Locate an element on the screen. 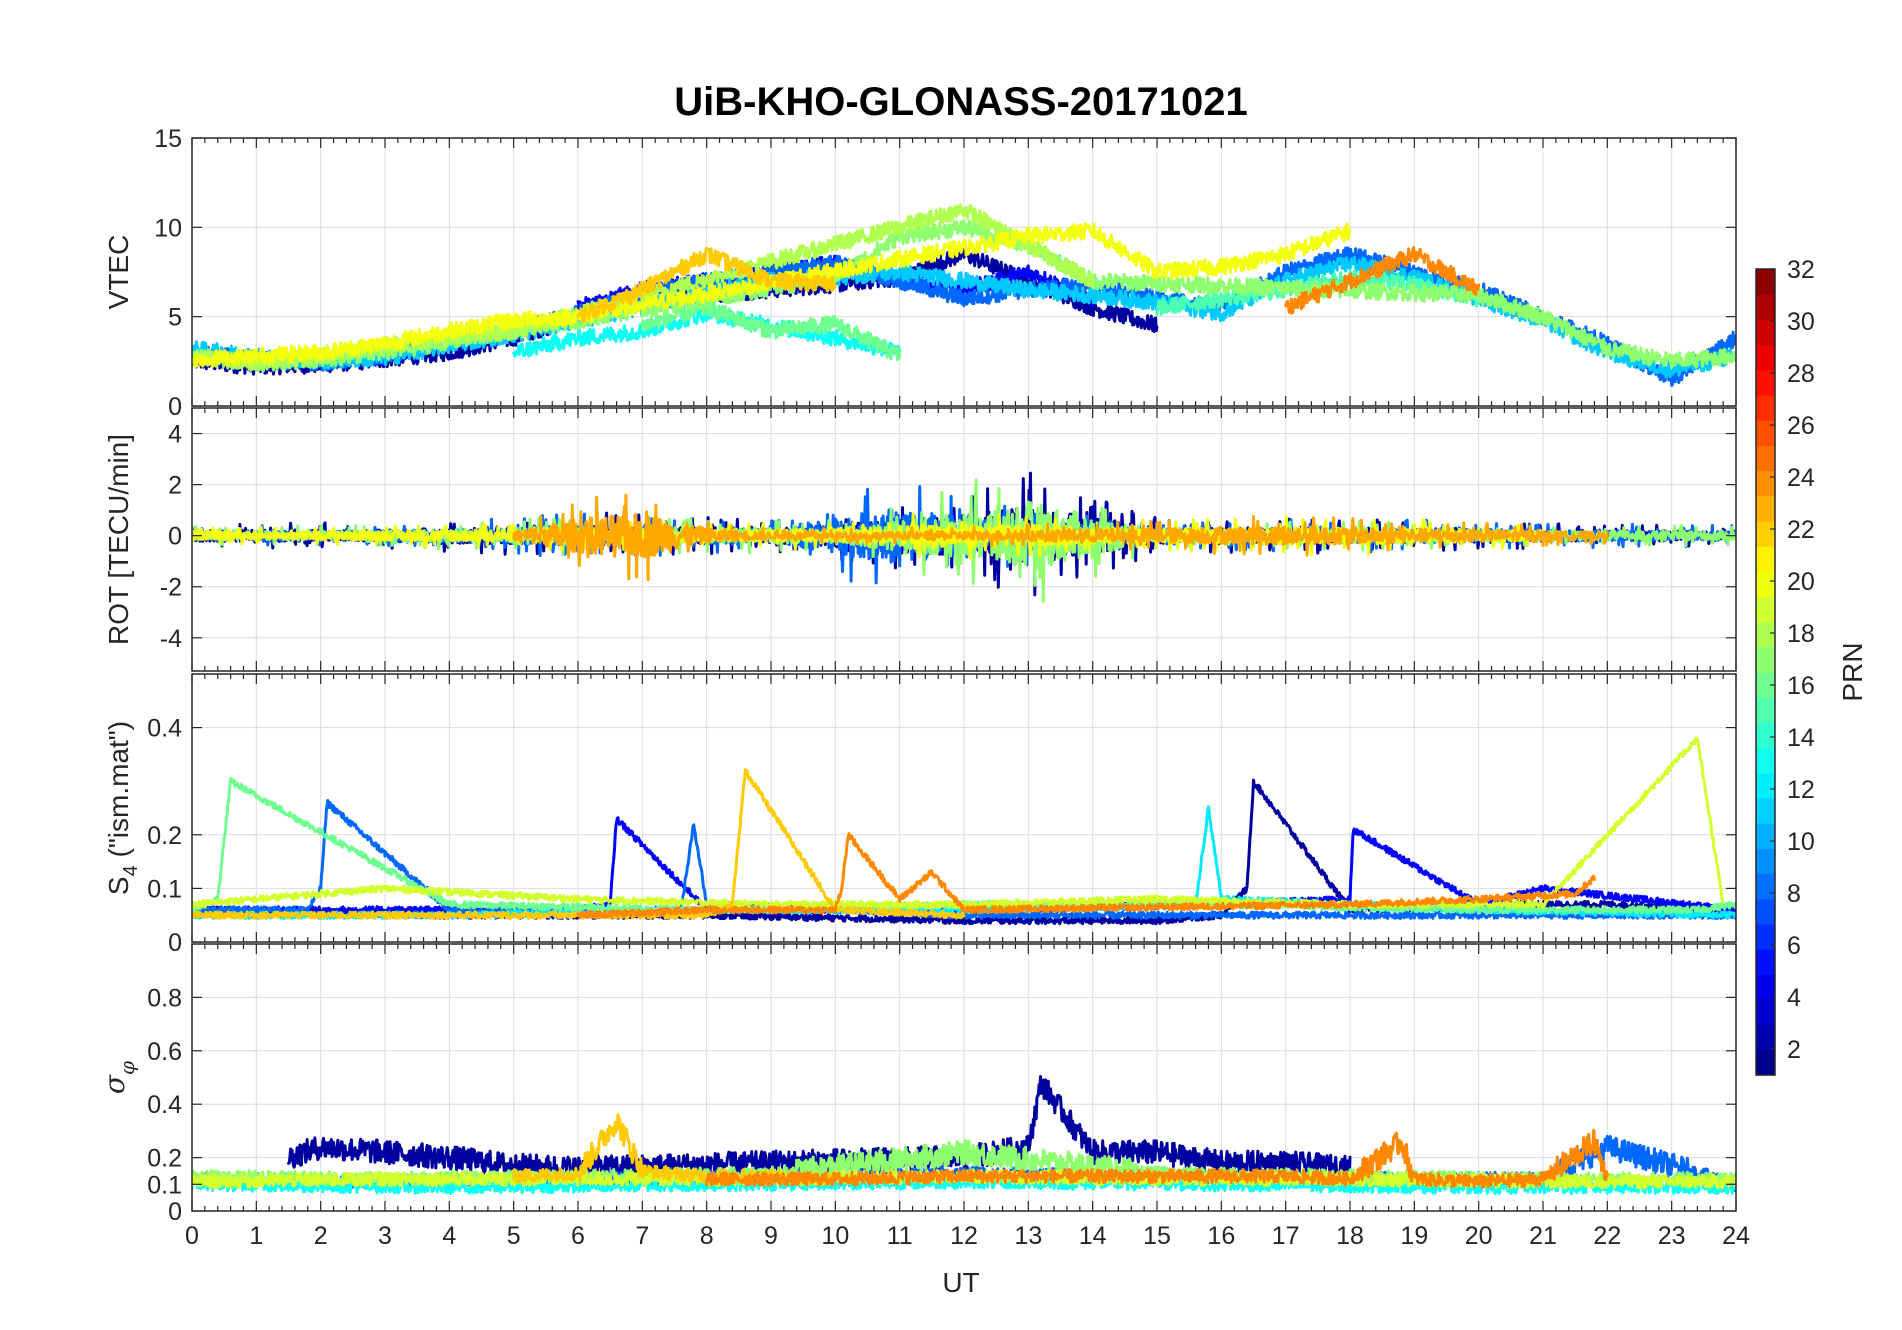  colorbar-tick-label: 20 is located at coordinates (1801, 582).